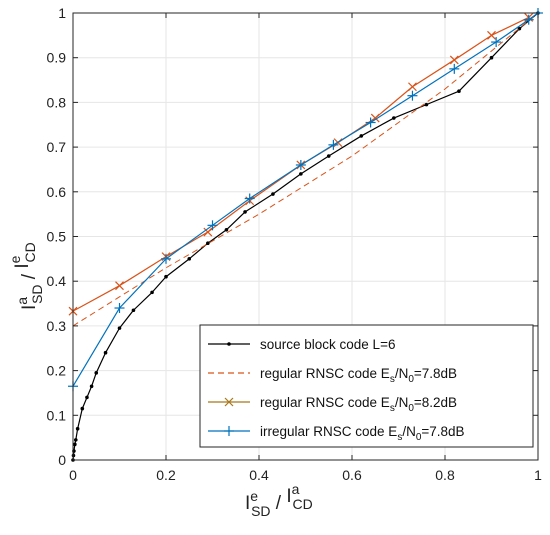  I want to click on legend-label: regular RNSC code Es/N0=8.2dB, so click(358, 404).